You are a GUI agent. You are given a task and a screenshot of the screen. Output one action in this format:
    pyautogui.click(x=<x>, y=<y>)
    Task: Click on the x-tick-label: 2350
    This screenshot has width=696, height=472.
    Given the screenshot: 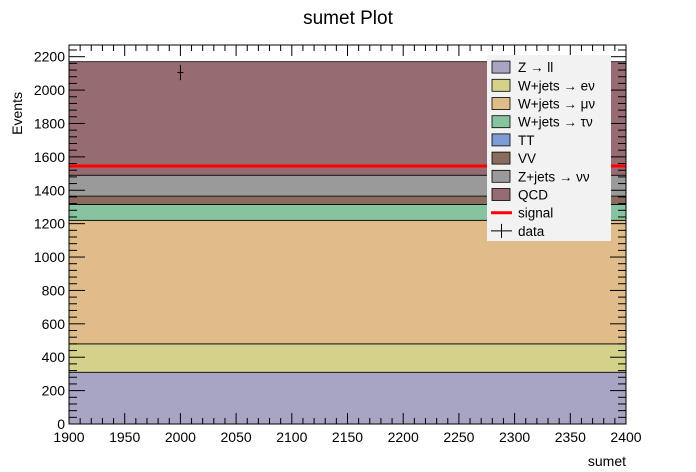 What is the action you would take?
    pyautogui.click(x=570, y=437)
    